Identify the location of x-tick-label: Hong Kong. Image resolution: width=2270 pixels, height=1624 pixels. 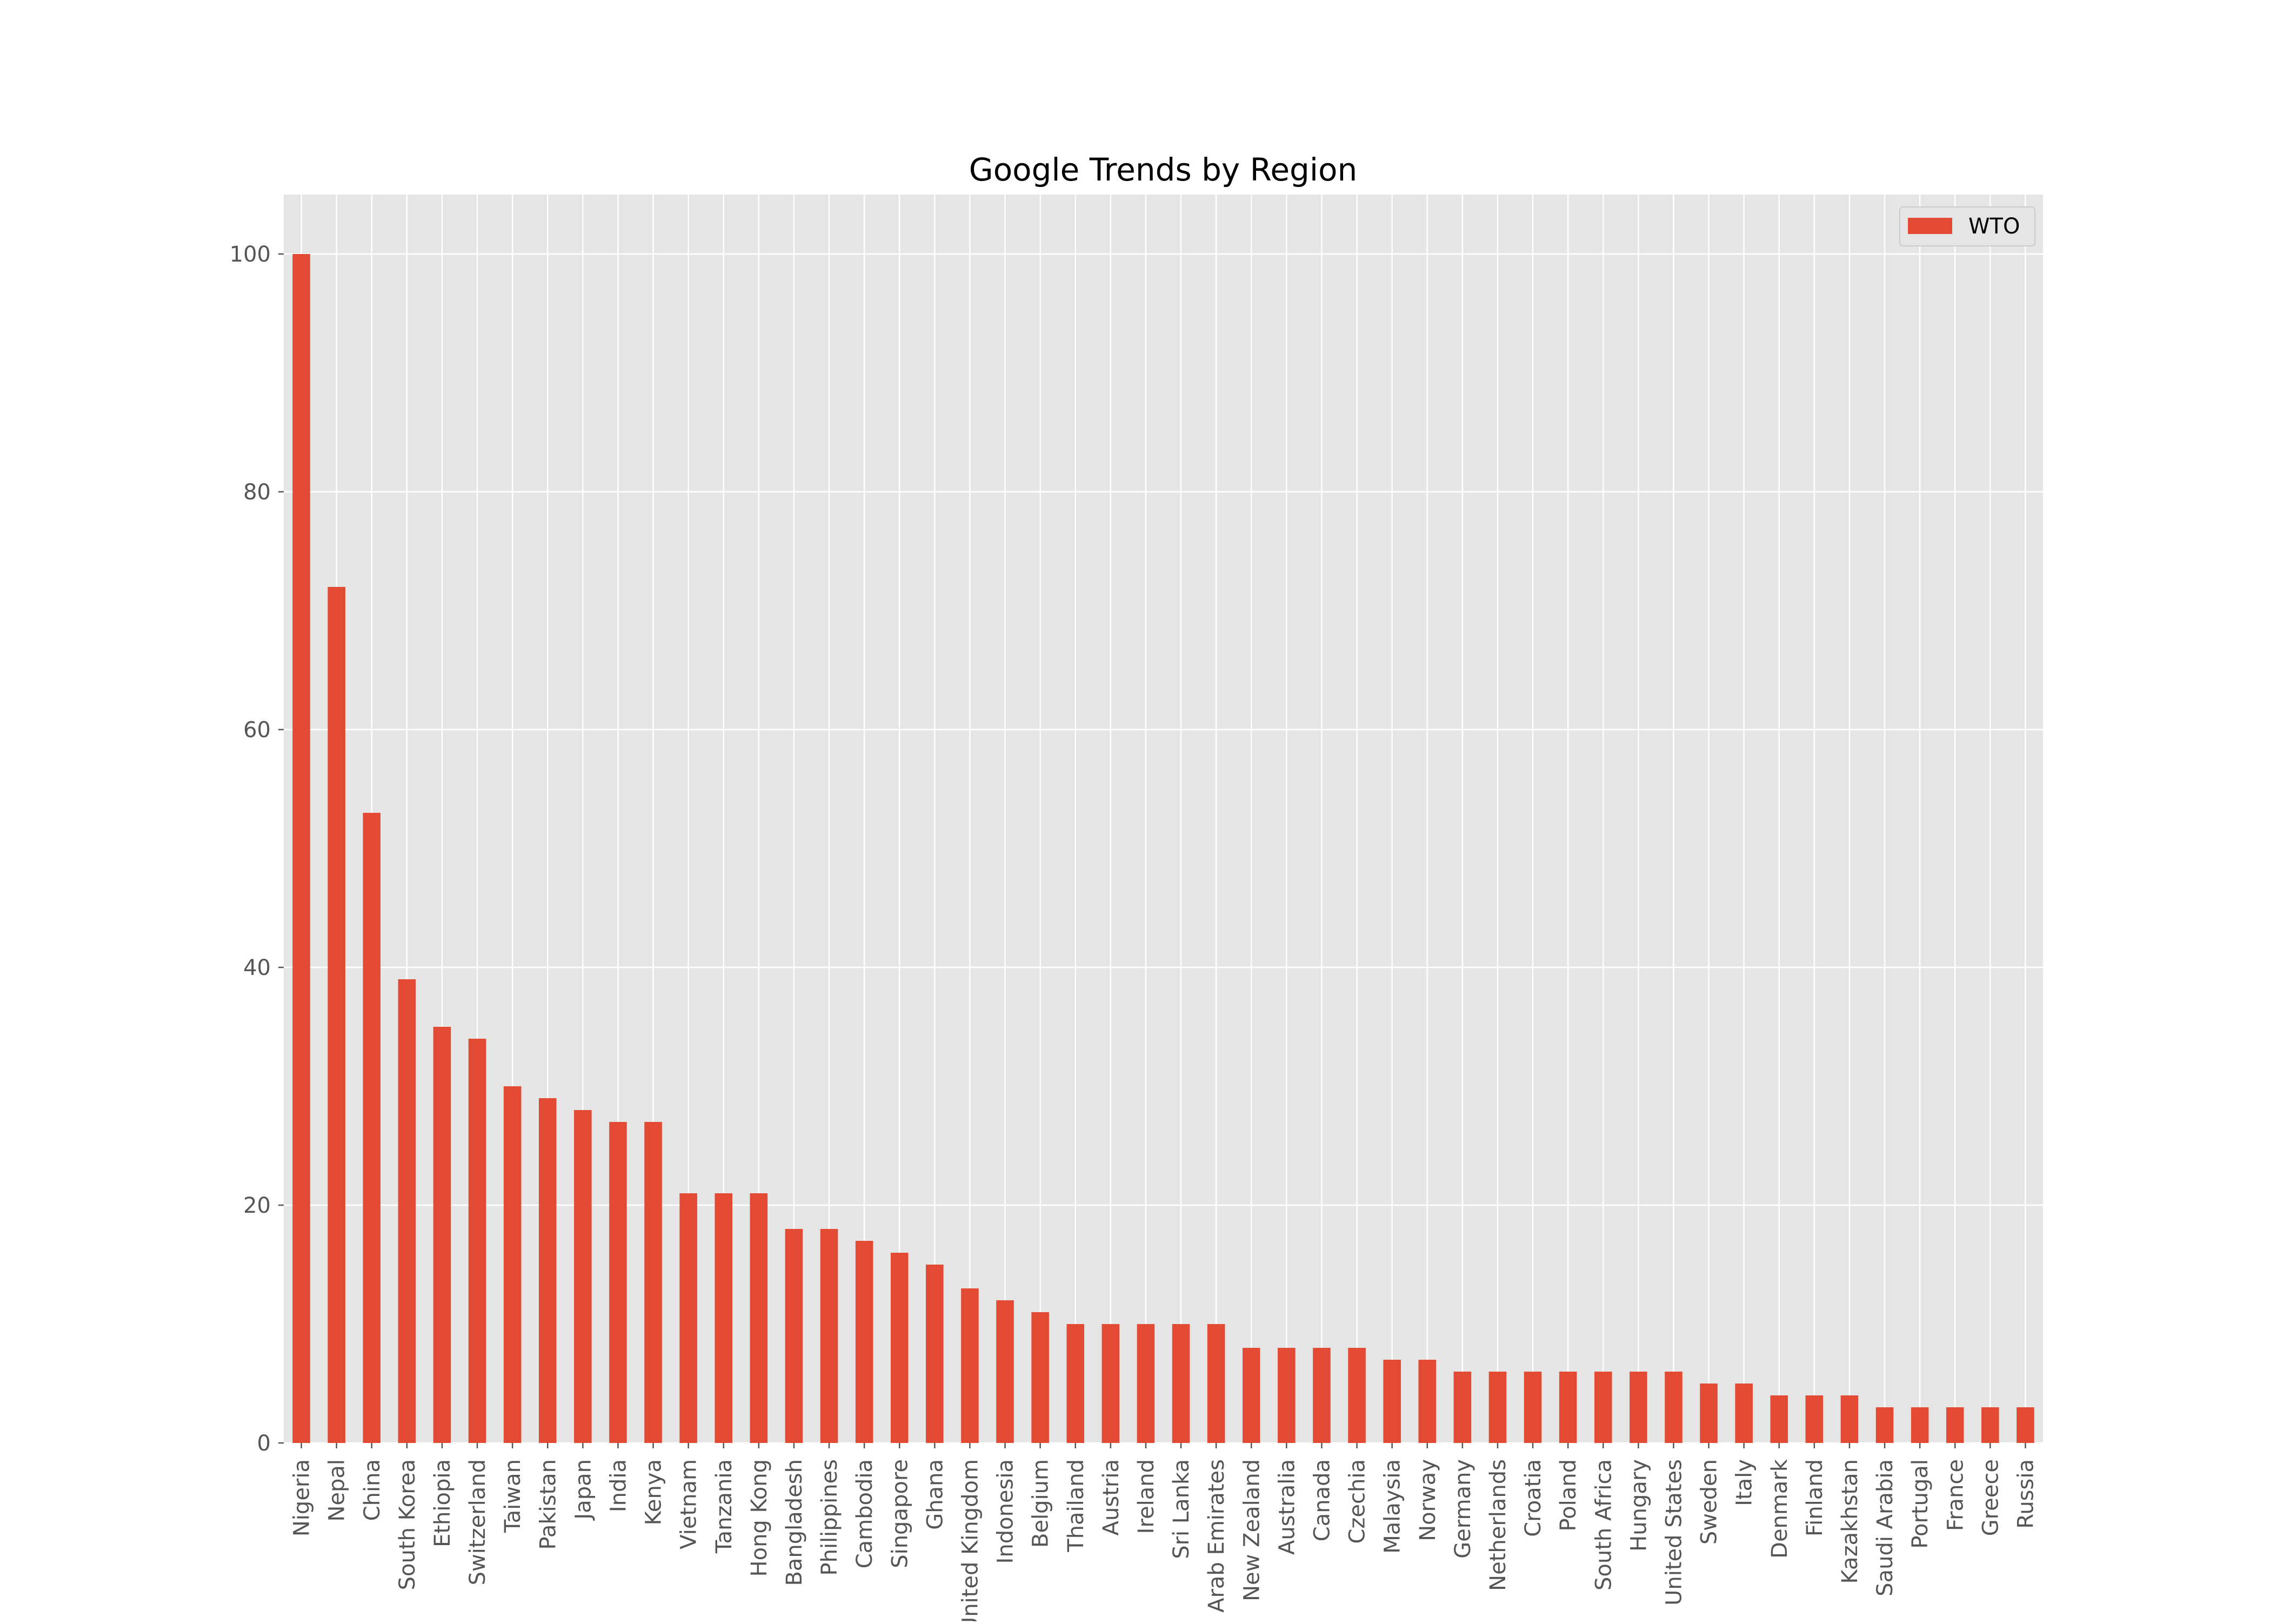
(759, 1518).